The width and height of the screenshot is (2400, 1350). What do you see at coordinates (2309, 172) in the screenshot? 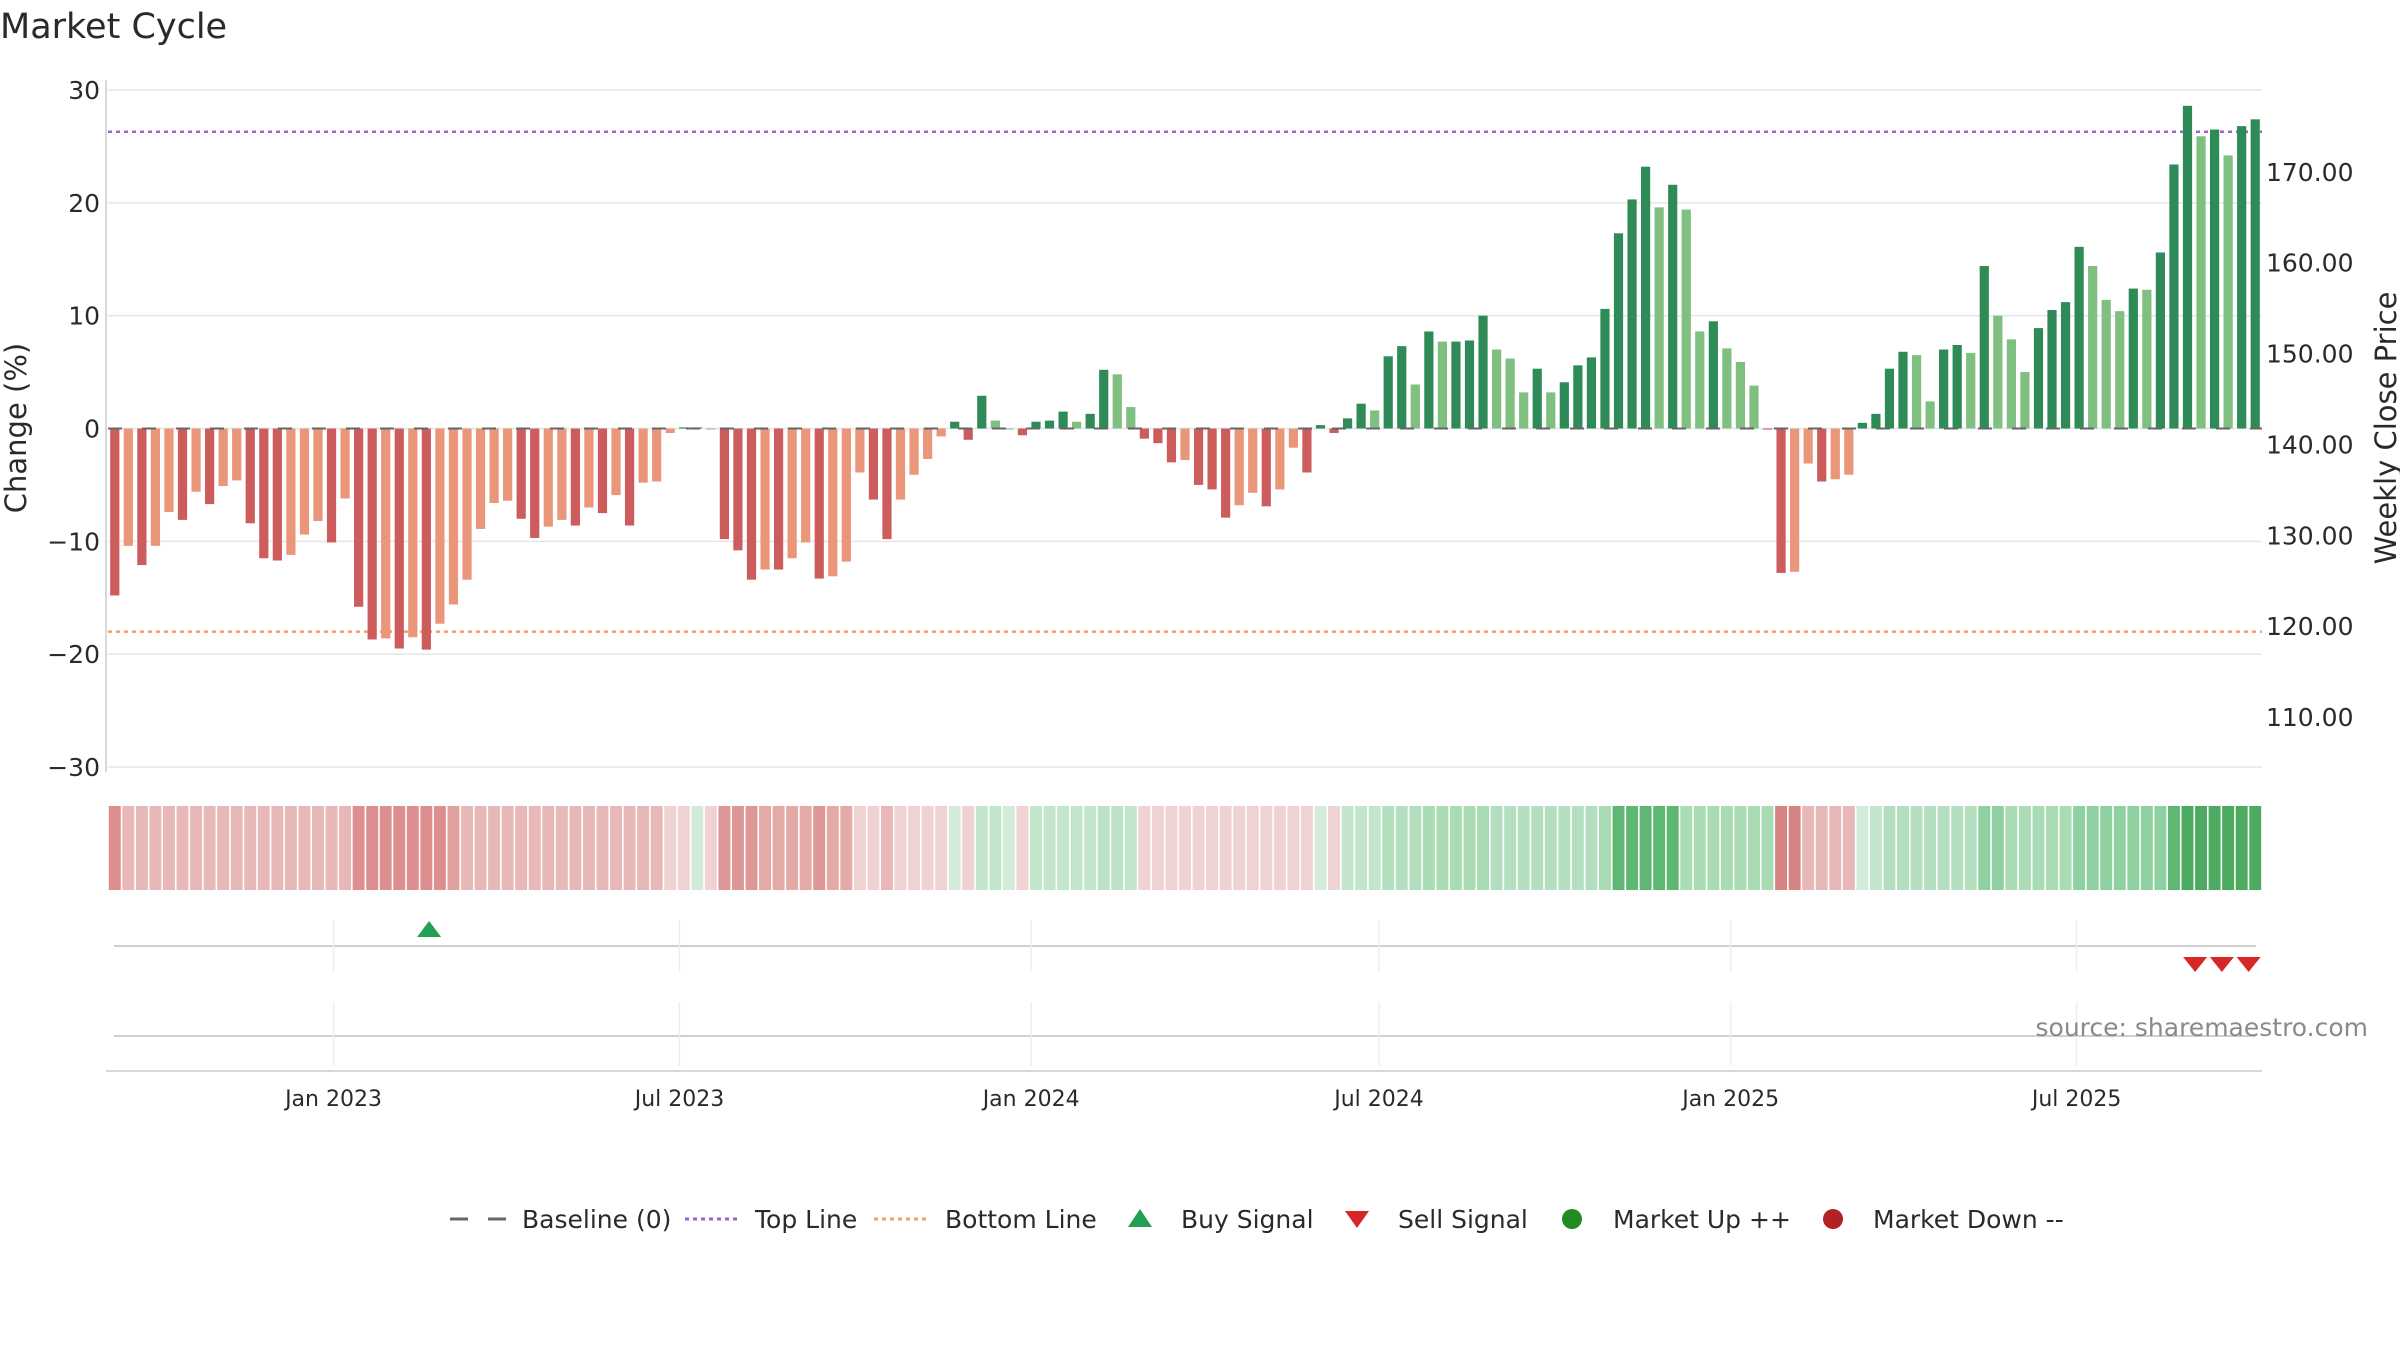
I see `y2-tick-label: 170.00` at bounding box center [2309, 172].